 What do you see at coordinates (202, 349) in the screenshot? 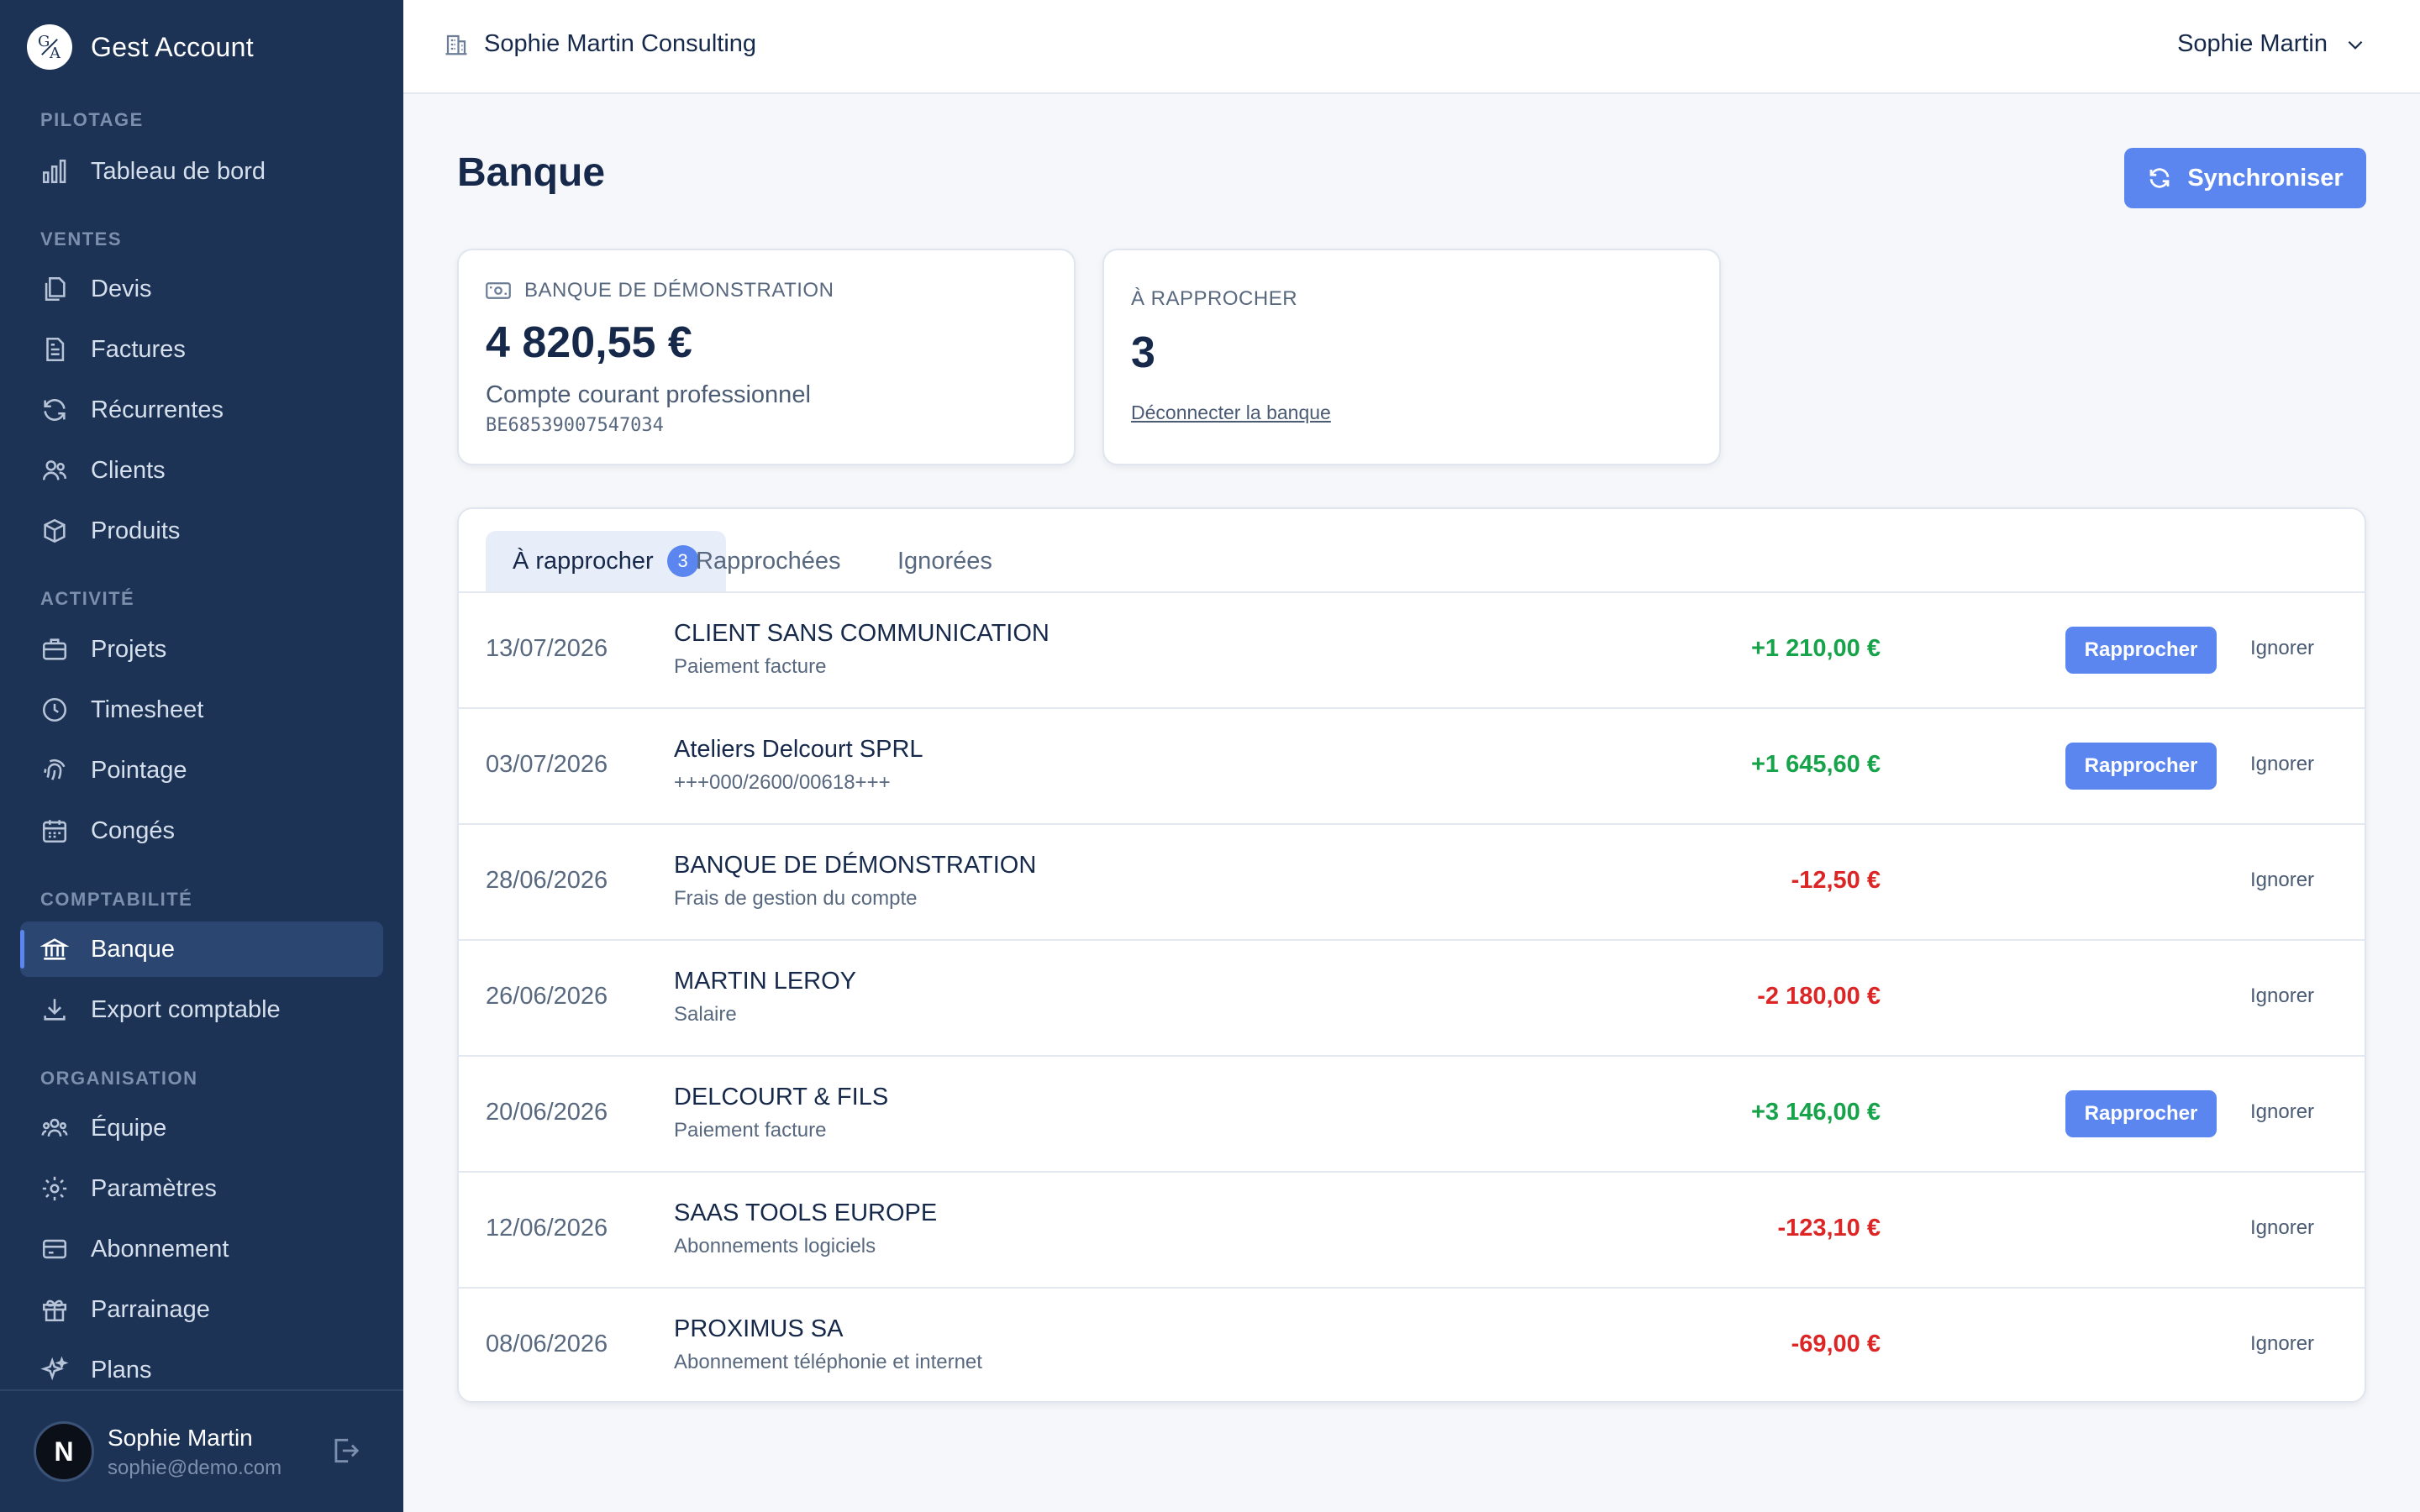
I see `sidebar-item-factures: Factures` at bounding box center [202, 349].